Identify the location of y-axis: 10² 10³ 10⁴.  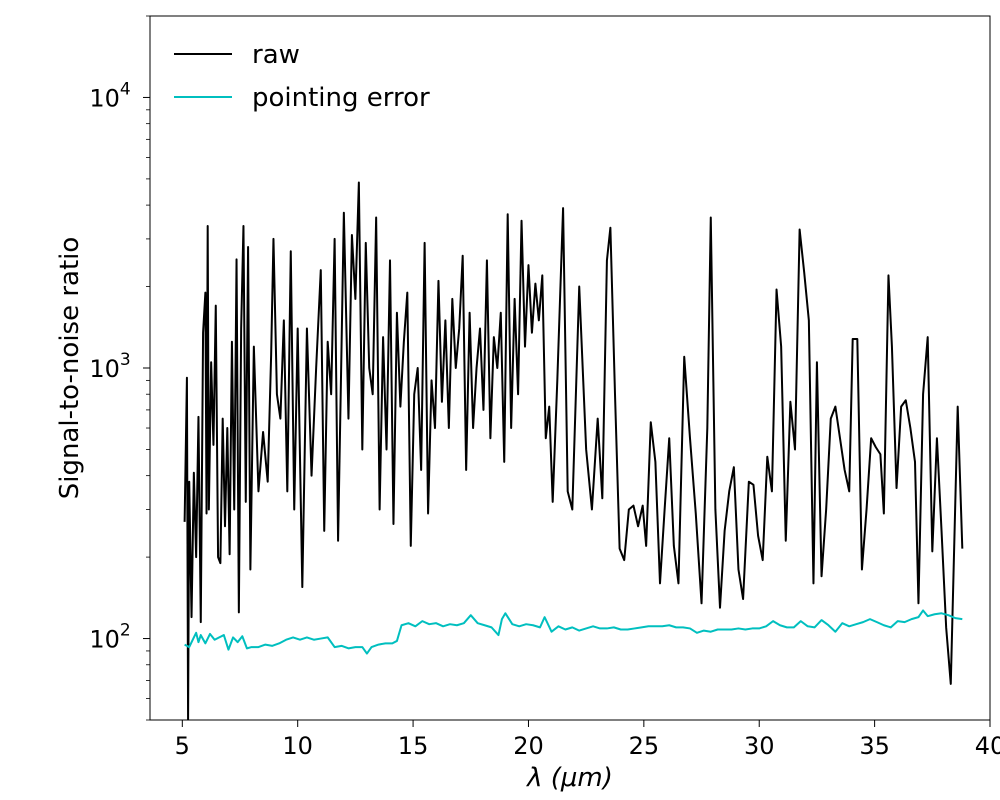
(119, 368).